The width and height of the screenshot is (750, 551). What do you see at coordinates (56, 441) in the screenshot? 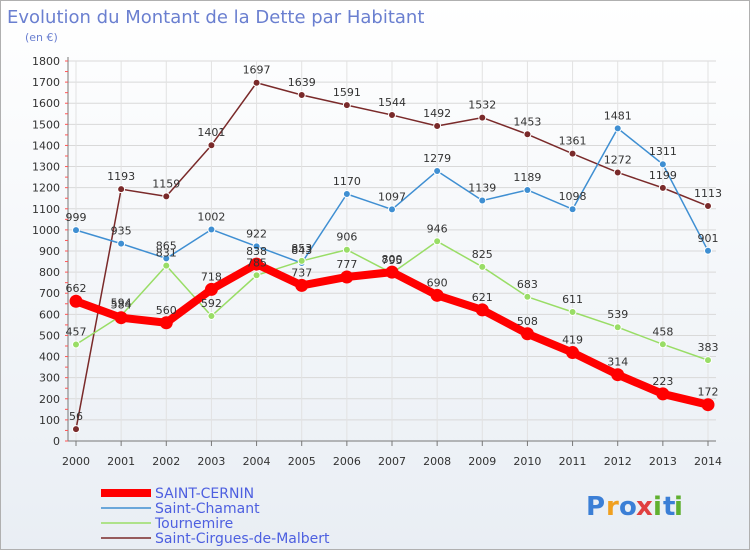
I see `y-tick-label: 0` at bounding box center [56, 441].